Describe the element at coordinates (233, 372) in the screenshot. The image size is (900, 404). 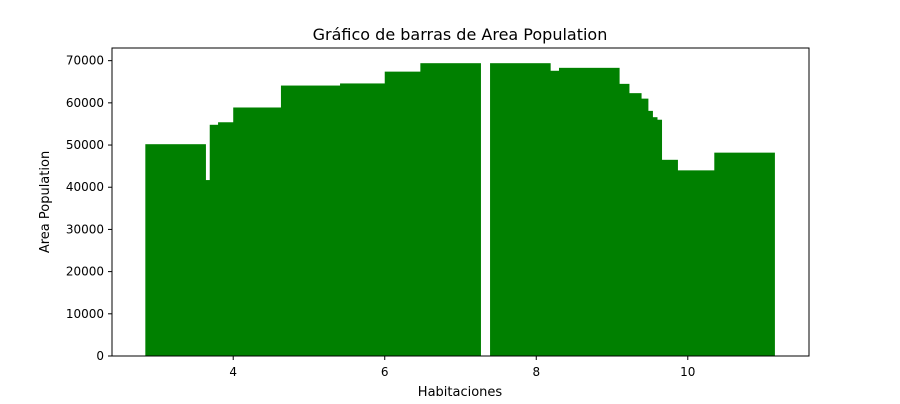
I see `x-tick-label: 4` at that location.